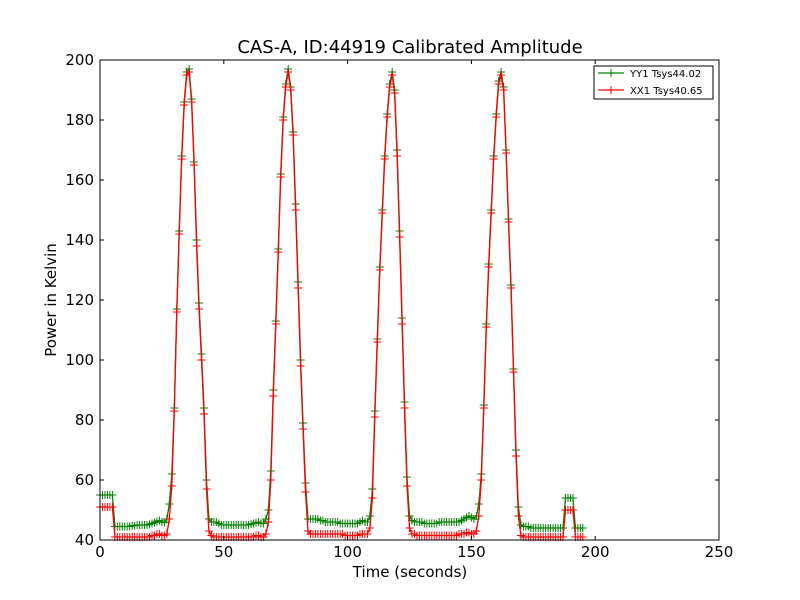  I want to click on legend-label-xx1: XX1 Tsys40.65, so click(666, 91).